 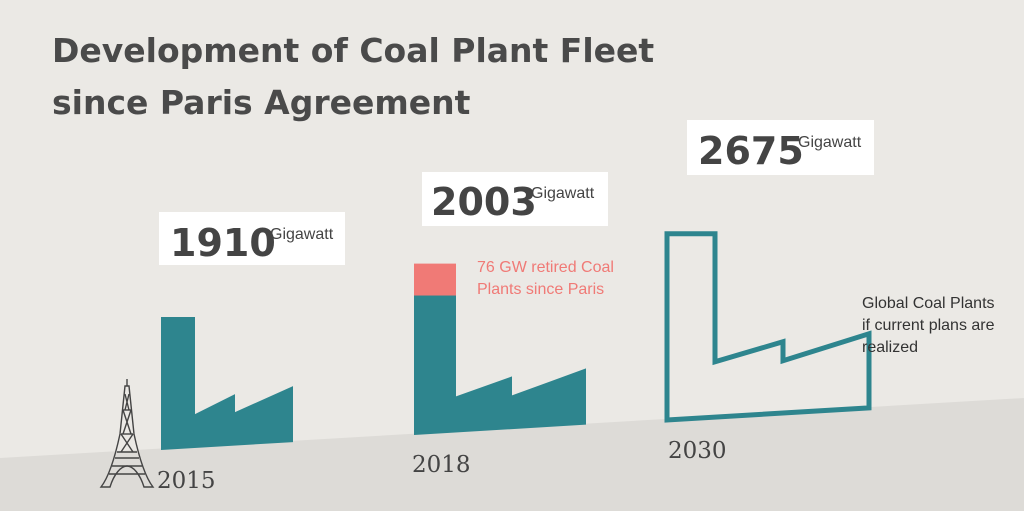 What do you see at coordinates (928, 325) in the screenshot?
I see `projection-note-line-2: if current plans are` at bounding box center [928, 325].